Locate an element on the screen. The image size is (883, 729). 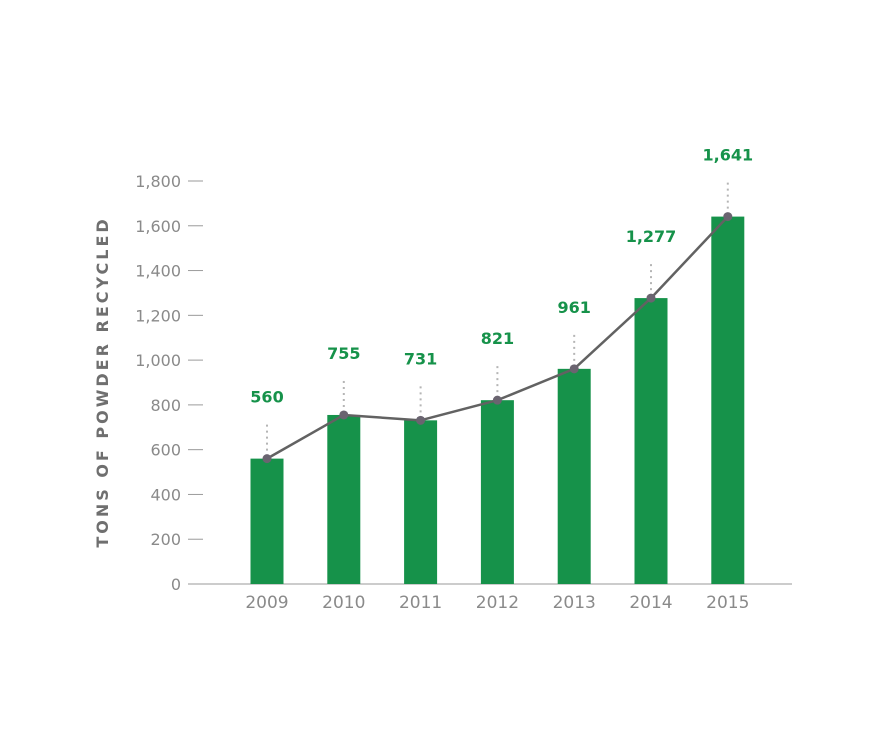
y-tick-label: 600 is located at coordinates (165, 450).